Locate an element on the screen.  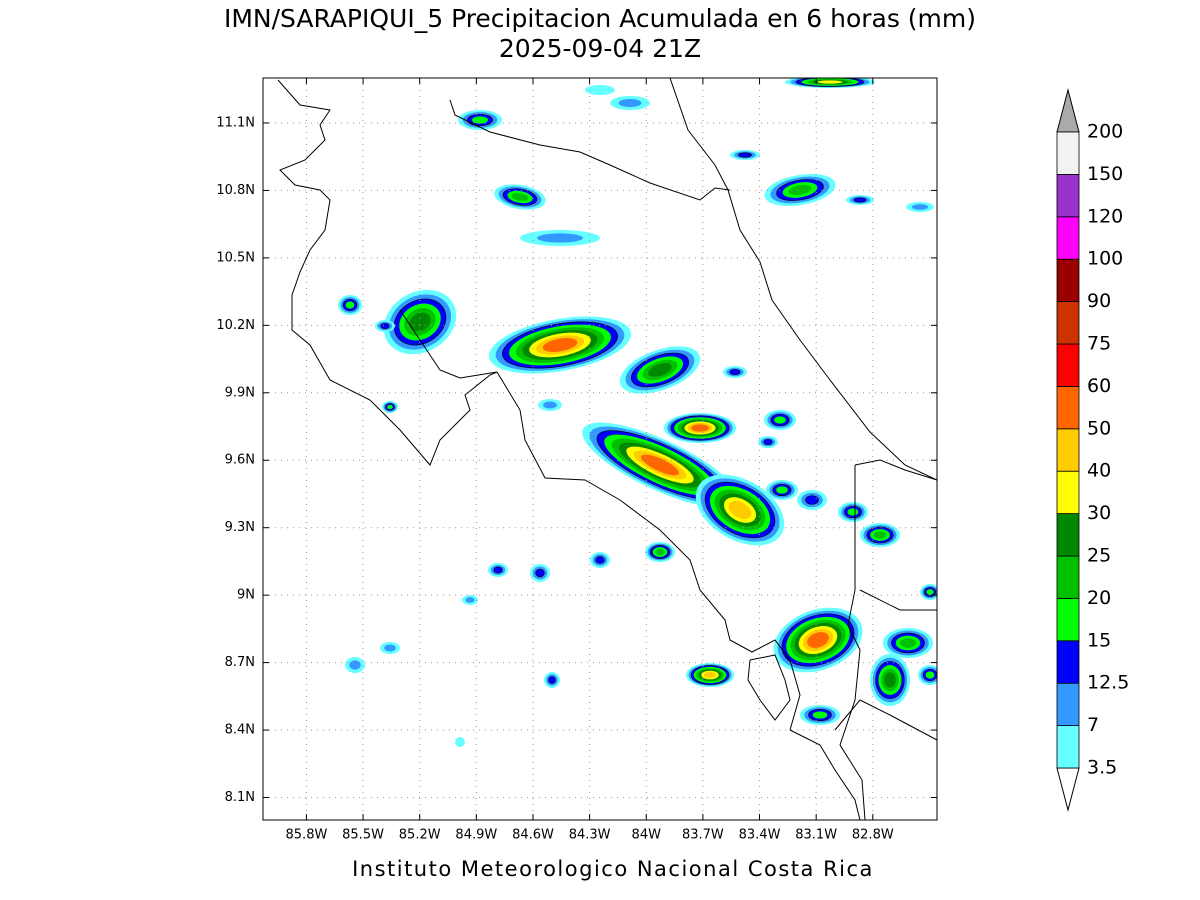
colorbar-label: 100 is located at coordinates (1105, 259).